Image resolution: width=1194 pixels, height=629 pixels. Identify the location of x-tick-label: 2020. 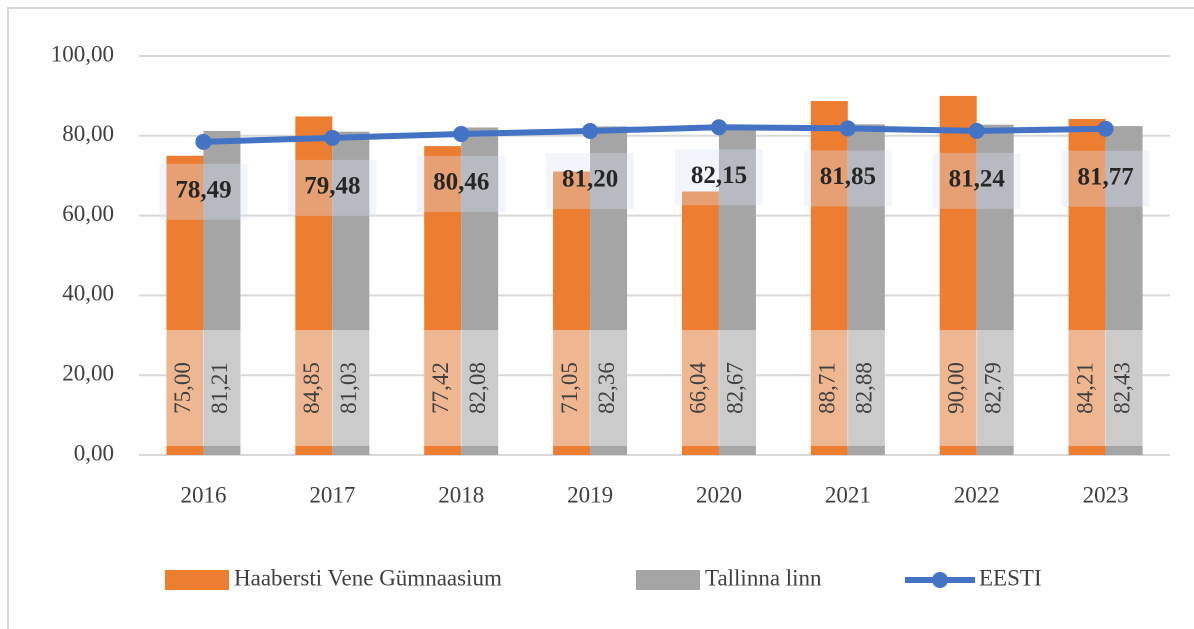
(719, 494).